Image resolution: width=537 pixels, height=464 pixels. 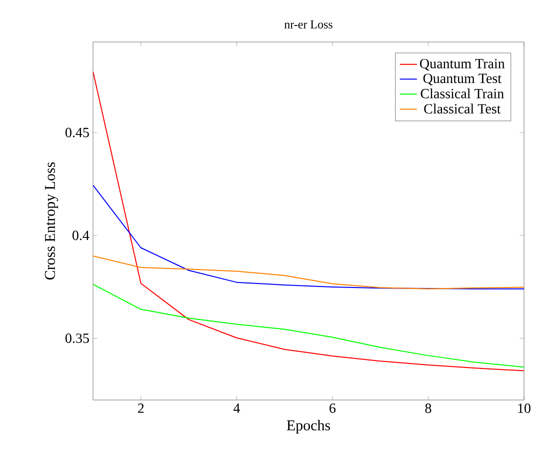 I want to click on y-tick-label: 0.4, so click(x=81, y=235).